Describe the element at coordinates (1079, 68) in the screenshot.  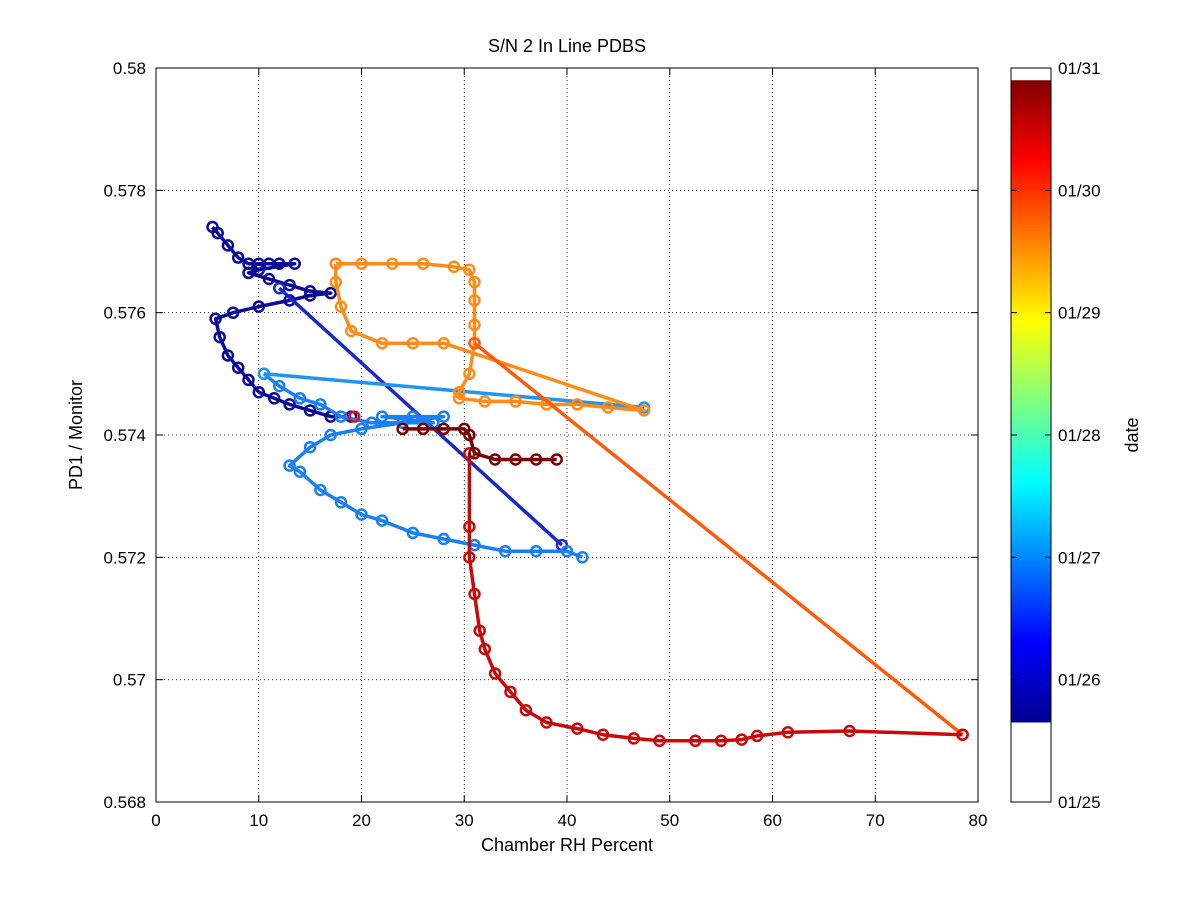
I see `colorbar-tick-label: 01/31` at that location.